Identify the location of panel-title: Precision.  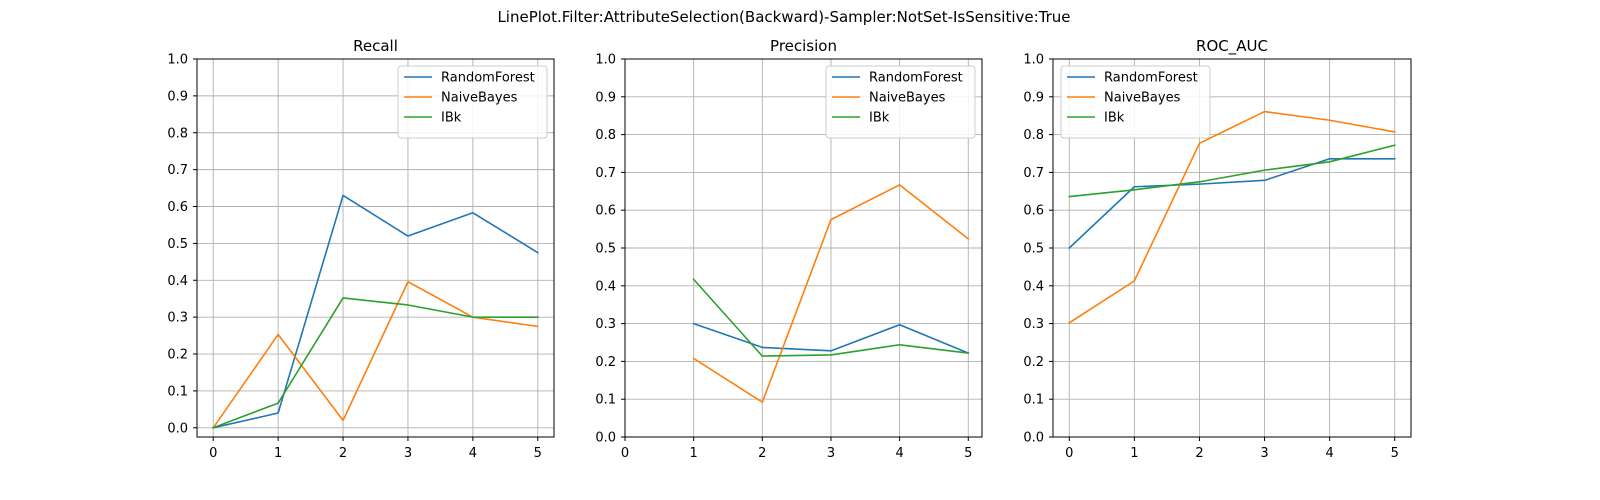
(803, 46).